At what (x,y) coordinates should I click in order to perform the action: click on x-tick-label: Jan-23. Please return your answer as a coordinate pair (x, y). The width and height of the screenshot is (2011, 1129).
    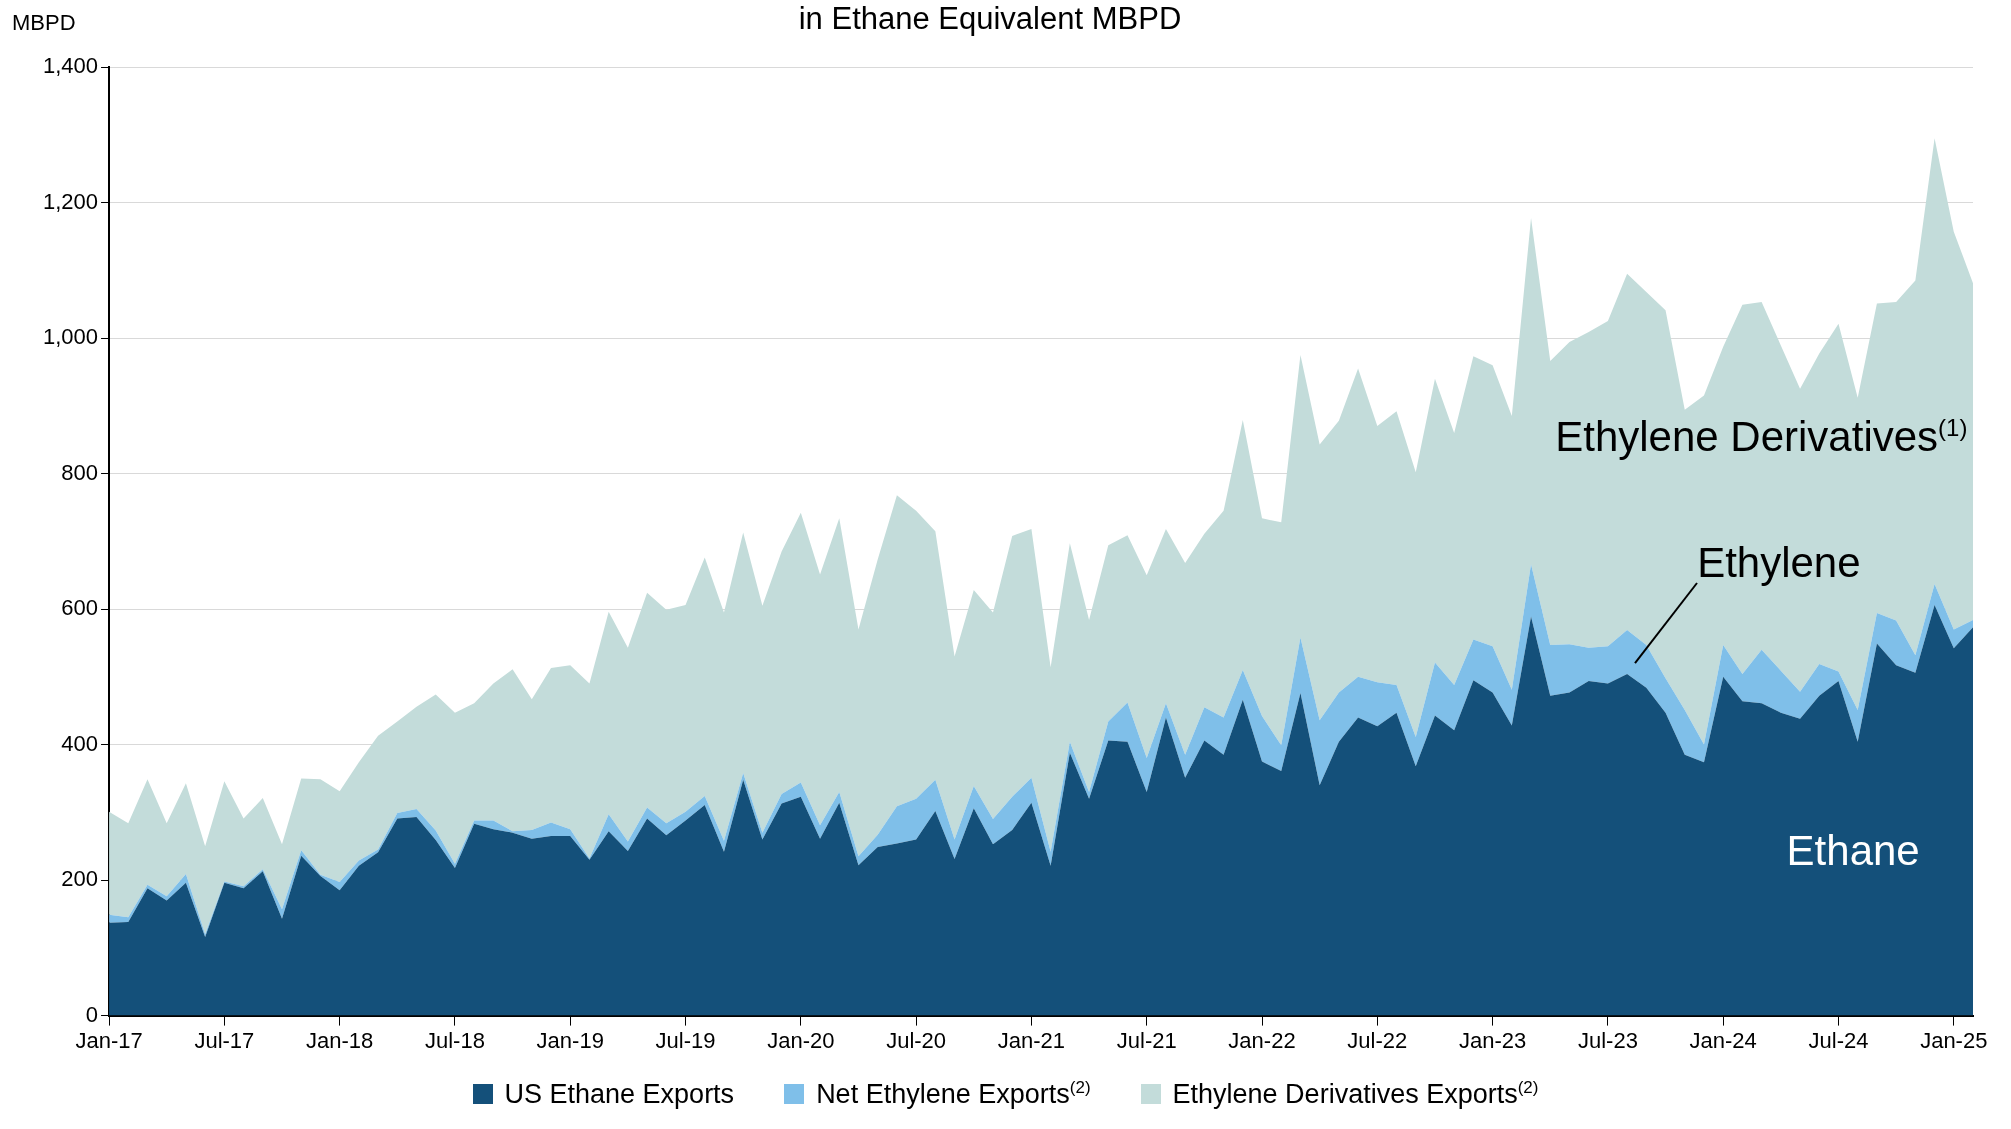
    Looking at the image, I should click on (1492, 1040).